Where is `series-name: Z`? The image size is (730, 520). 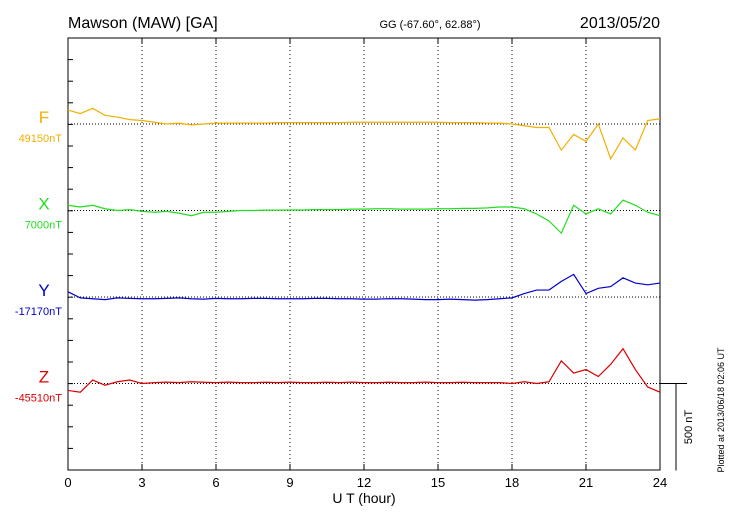
series-name: Z is located at coordinates (44, 377).